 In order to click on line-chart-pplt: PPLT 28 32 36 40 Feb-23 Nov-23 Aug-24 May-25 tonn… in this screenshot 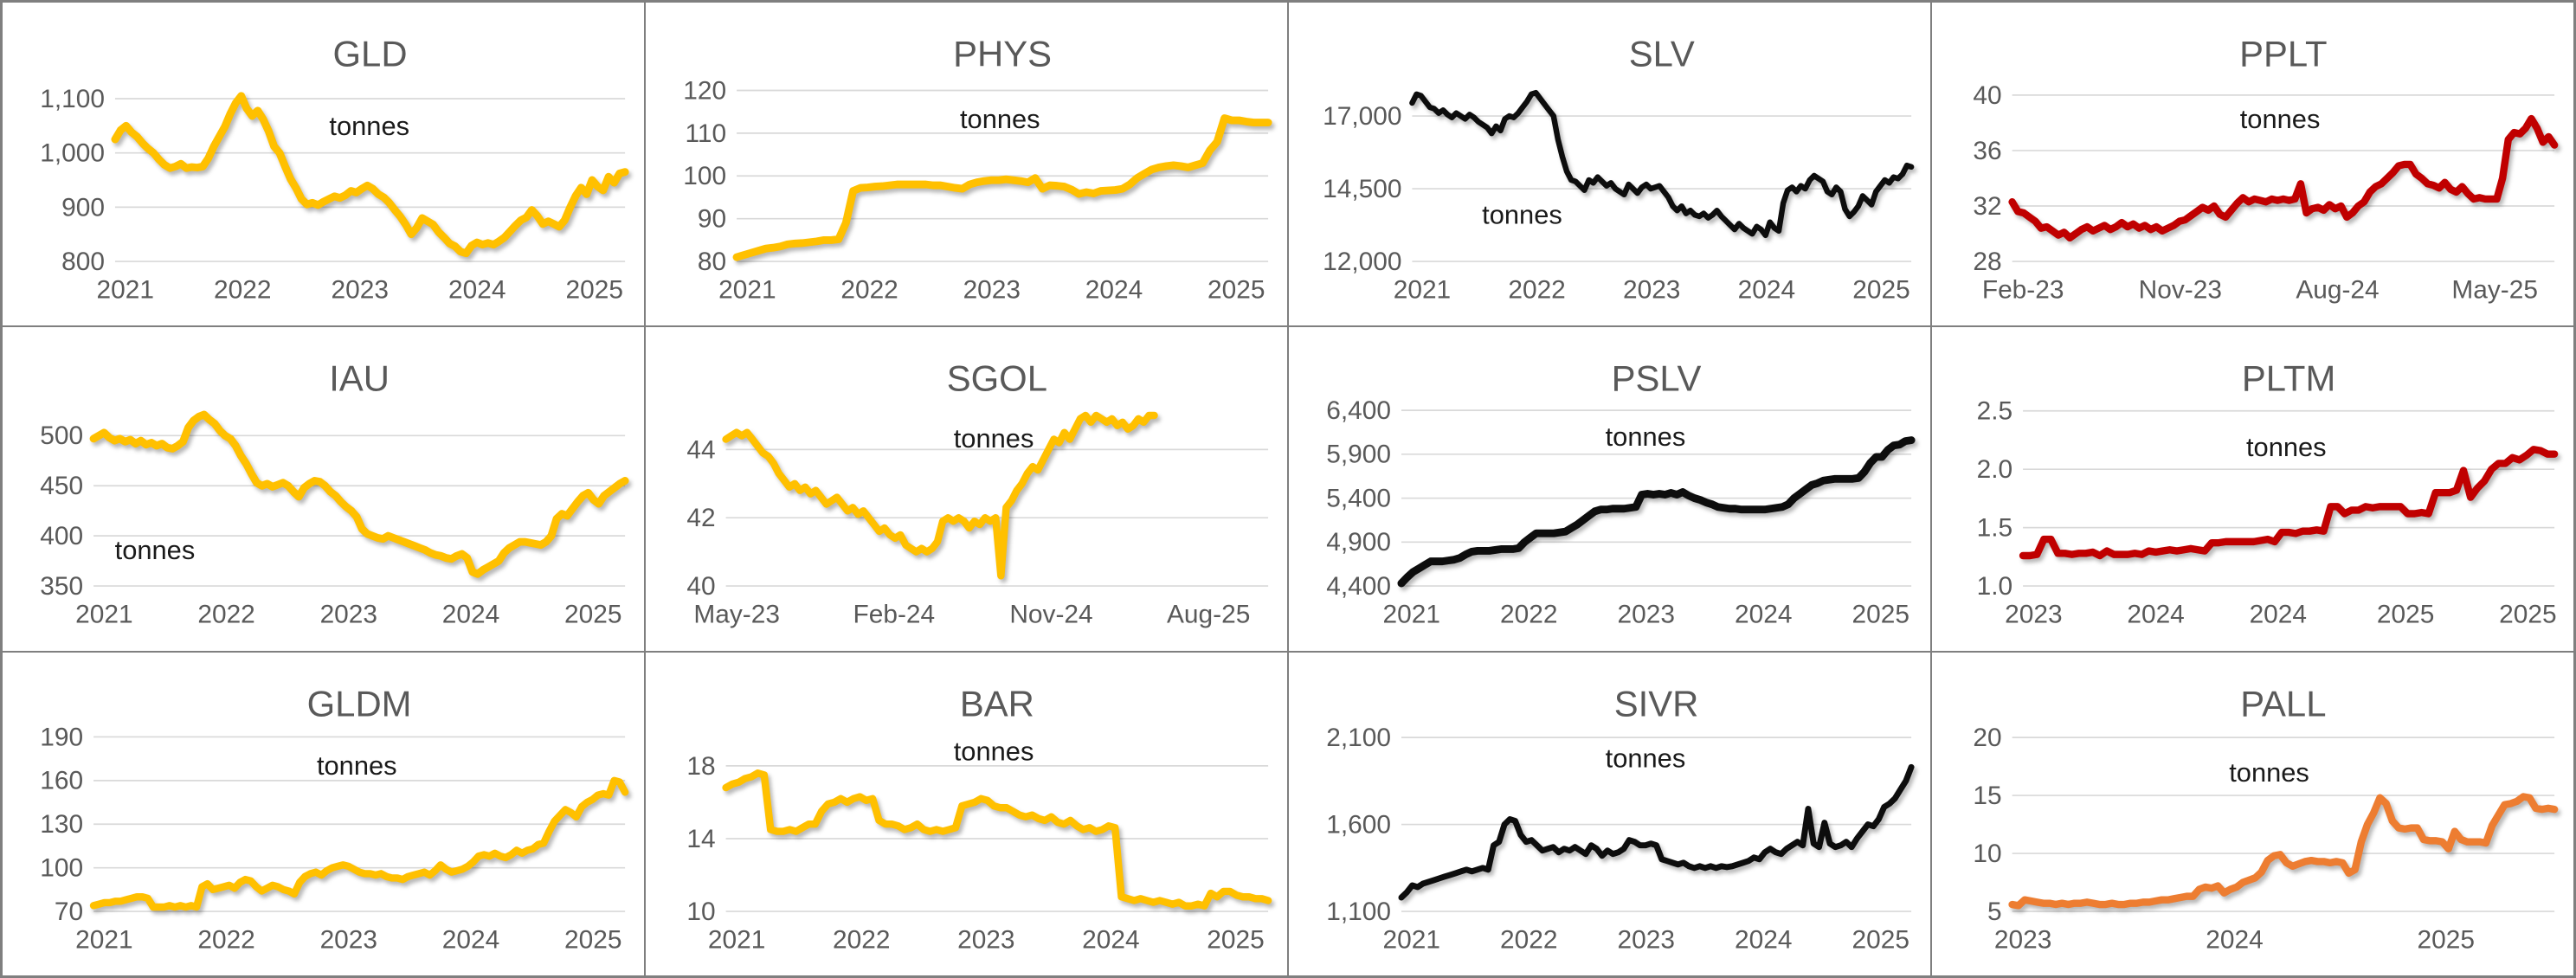, I will do `click(2266, 169)`.